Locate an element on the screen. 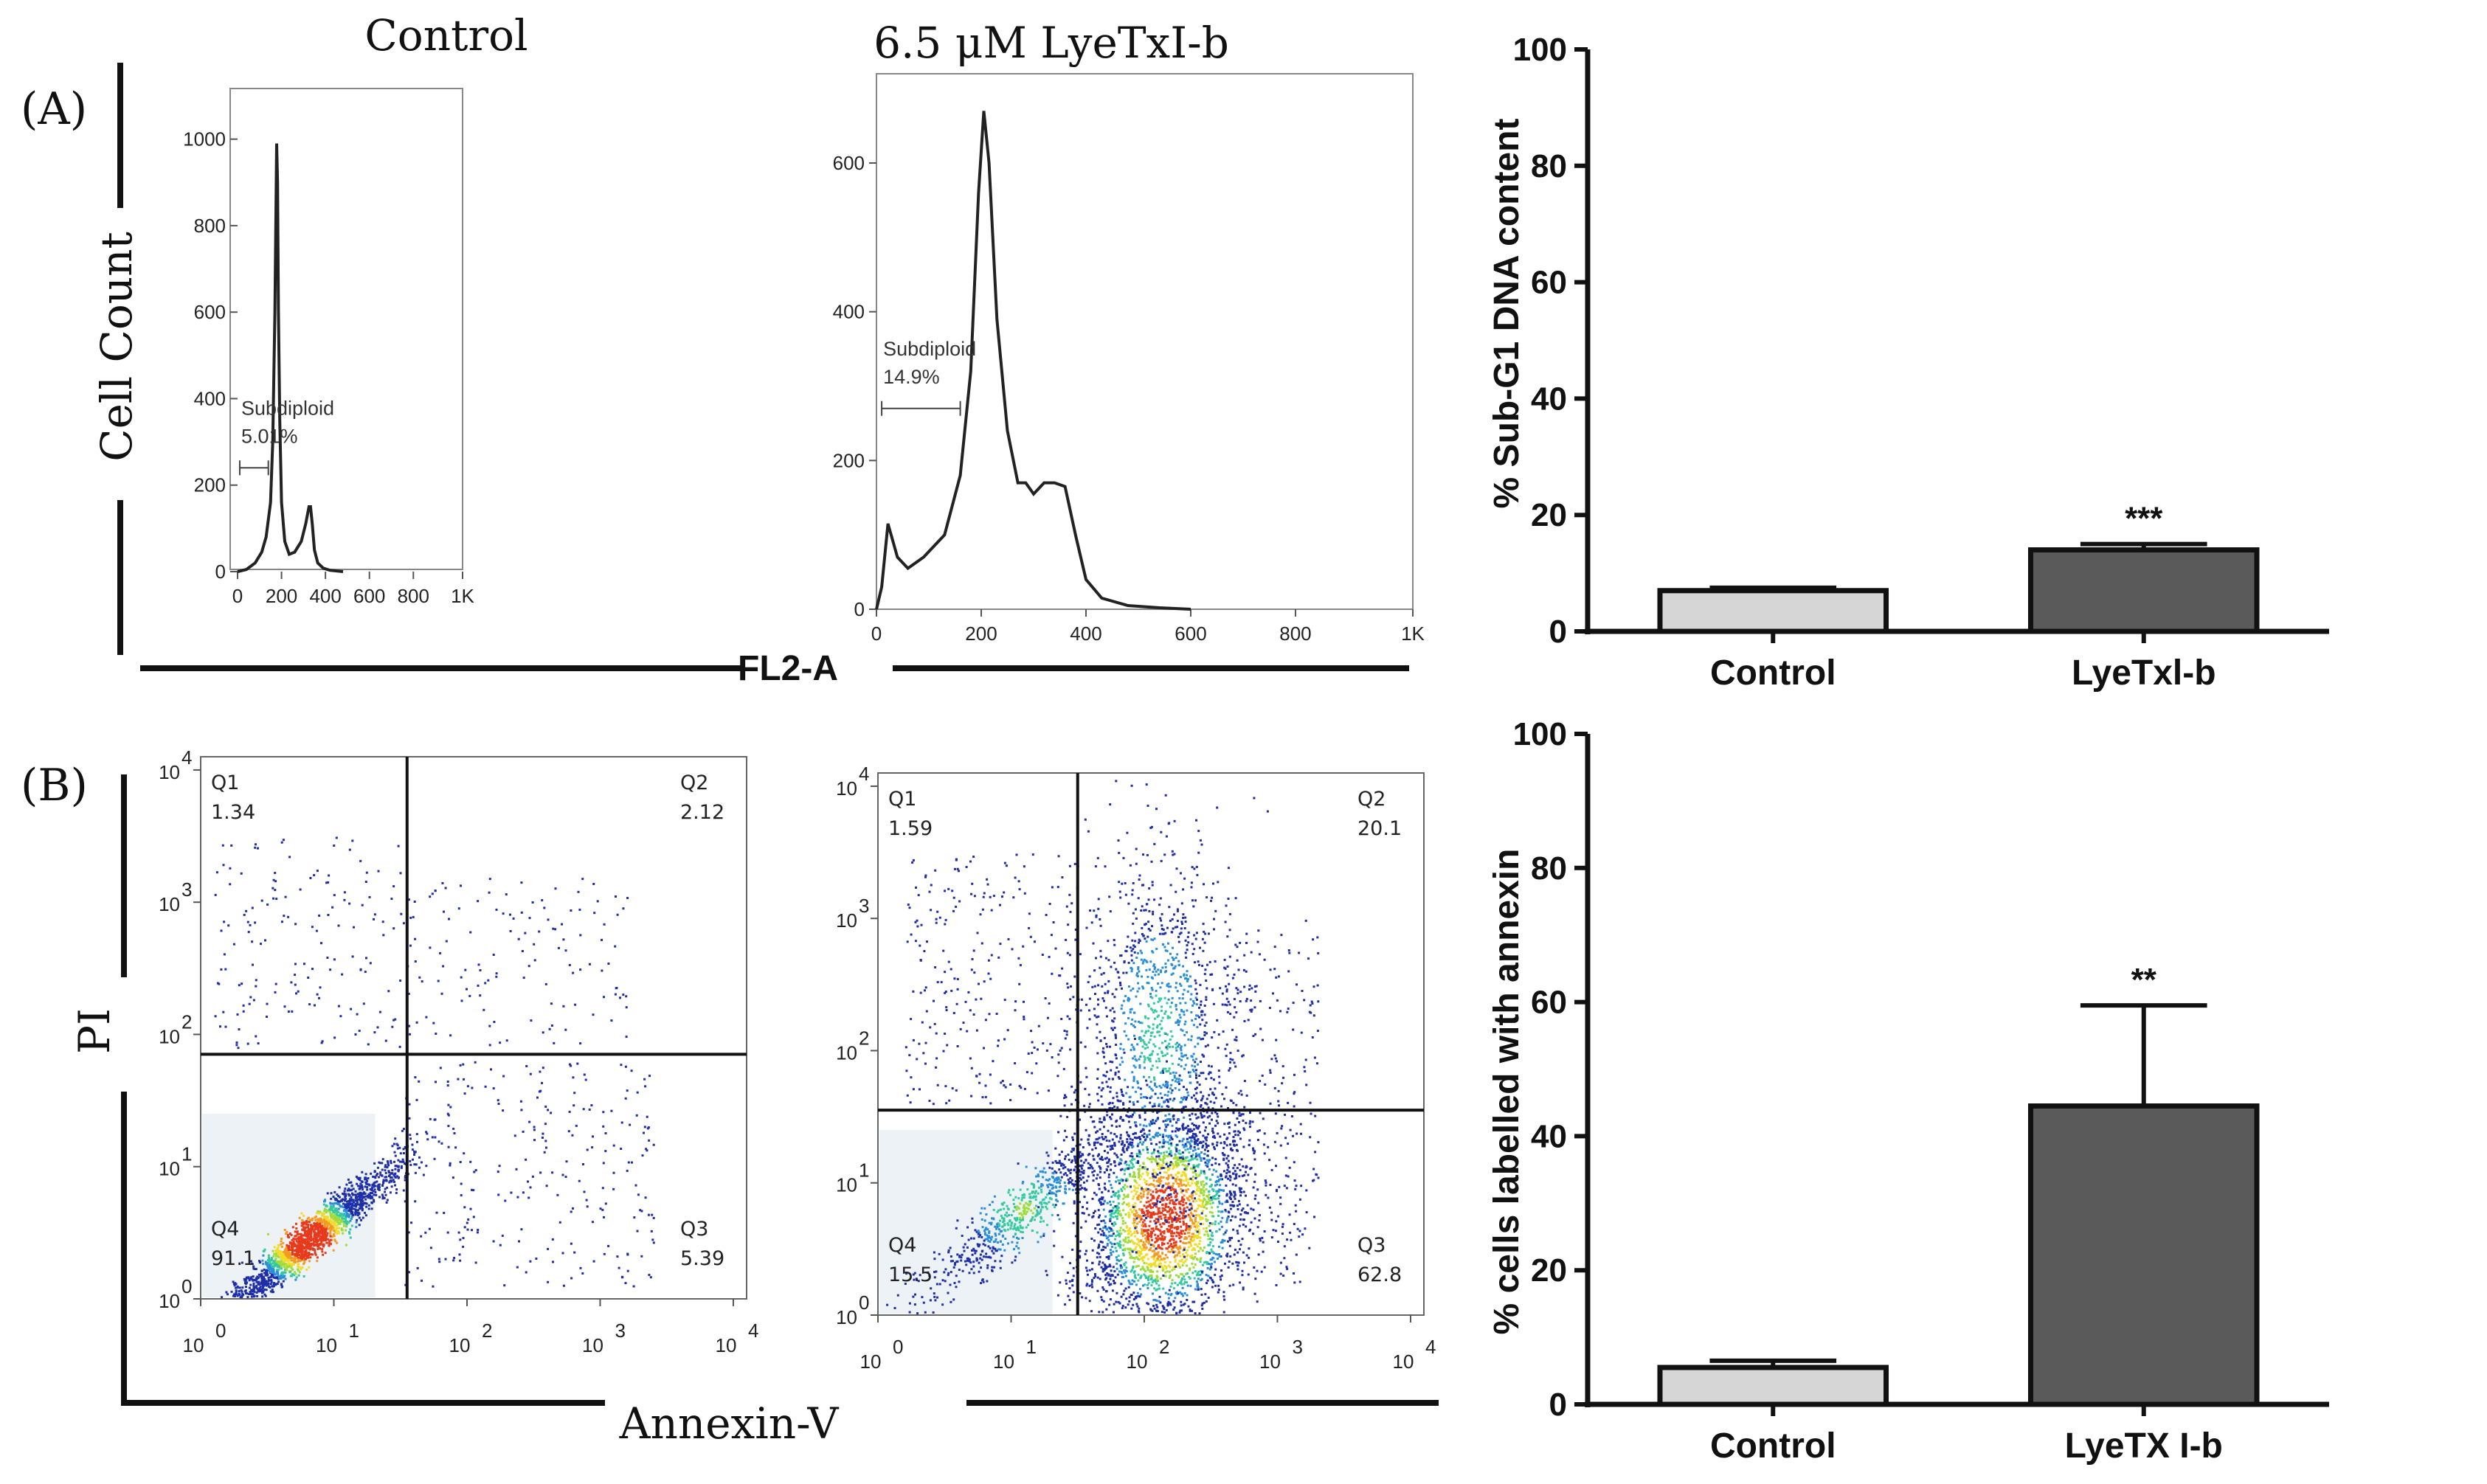  hist-lyetx-curve is located at coordinates (1033, 361).